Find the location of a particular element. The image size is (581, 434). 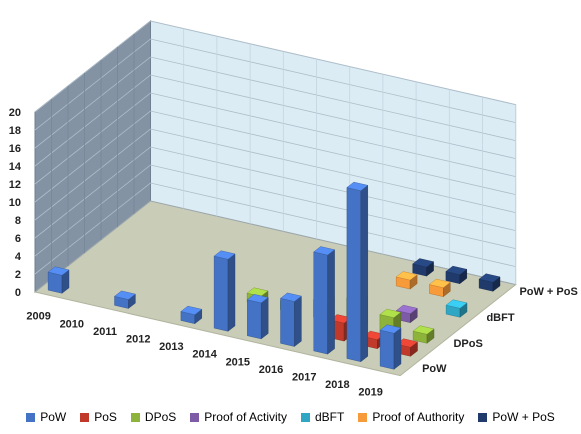

legend-label: PoW is located at coordinates (53, 417).